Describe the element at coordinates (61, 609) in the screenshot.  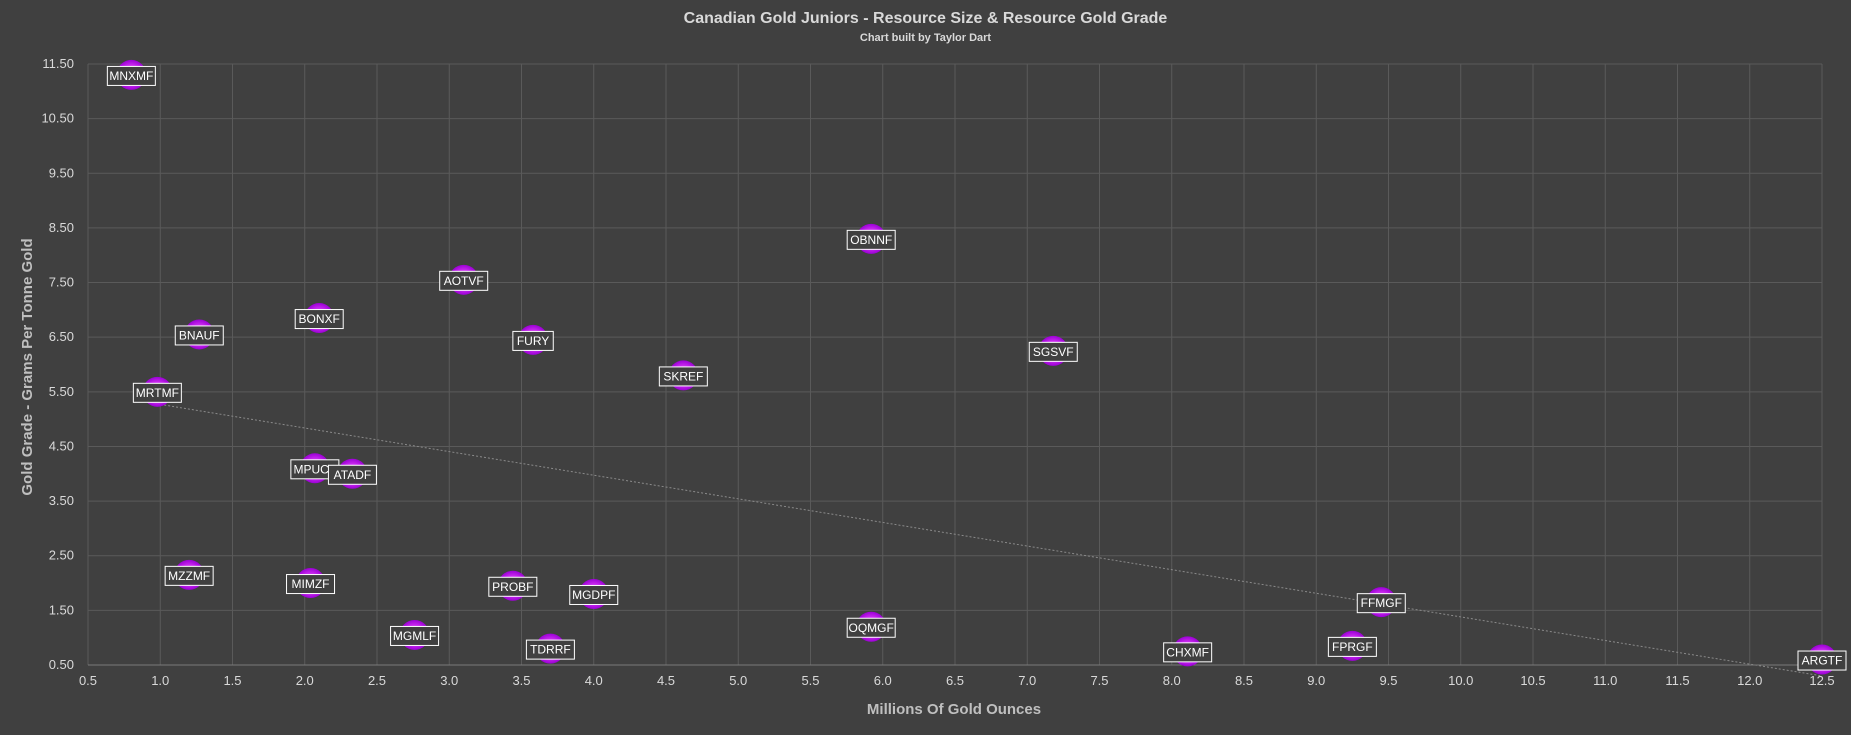
I see `y-tick-label: 1.50` at that location.